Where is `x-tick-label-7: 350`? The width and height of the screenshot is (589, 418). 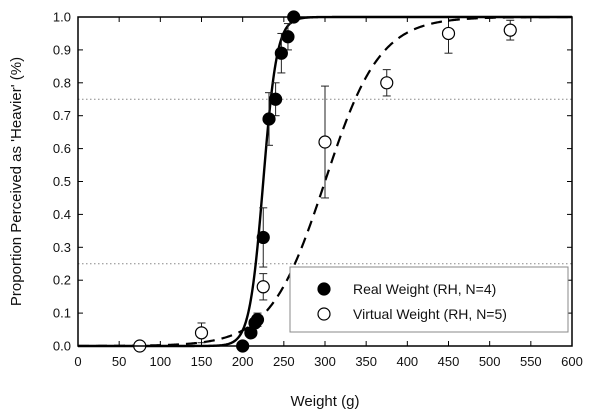 x-tick-label-7: 350 is located at coordinates (366, 361).